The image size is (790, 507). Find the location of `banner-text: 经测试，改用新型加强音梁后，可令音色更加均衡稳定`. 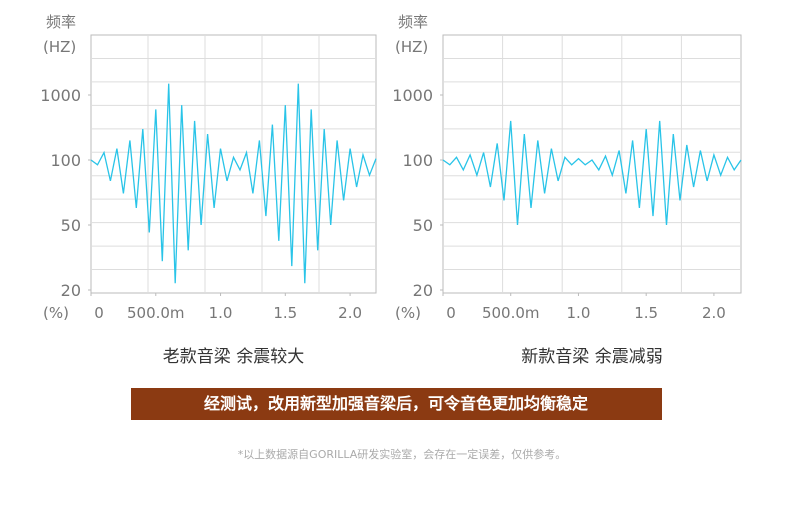

banner-text: 经测试，改用新型加强音梁后，可令音色更加均衡稳定 is located at coordinates (396, 403).